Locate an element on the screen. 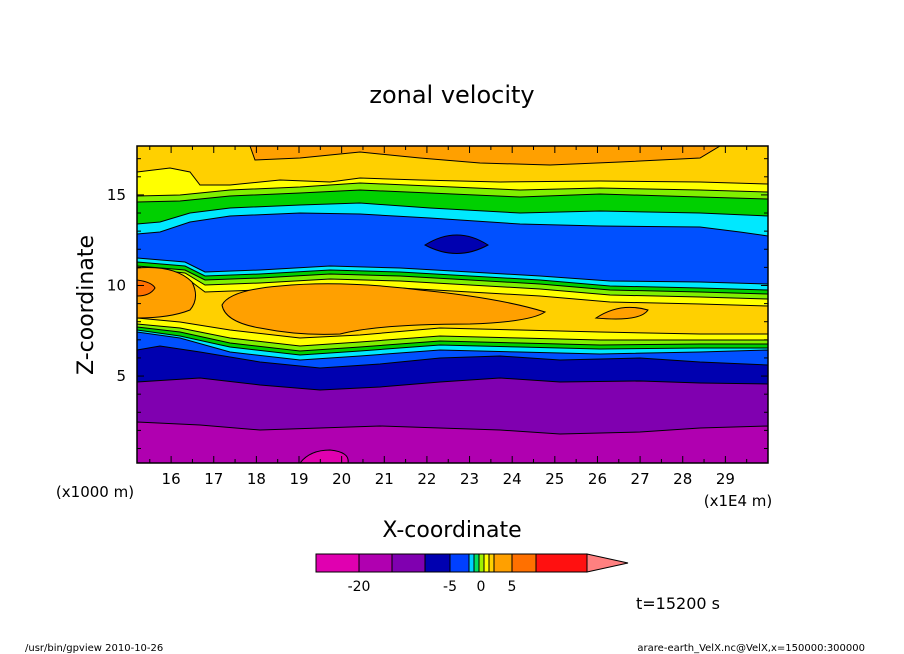  colorbar is located at coordinates (472, 563).